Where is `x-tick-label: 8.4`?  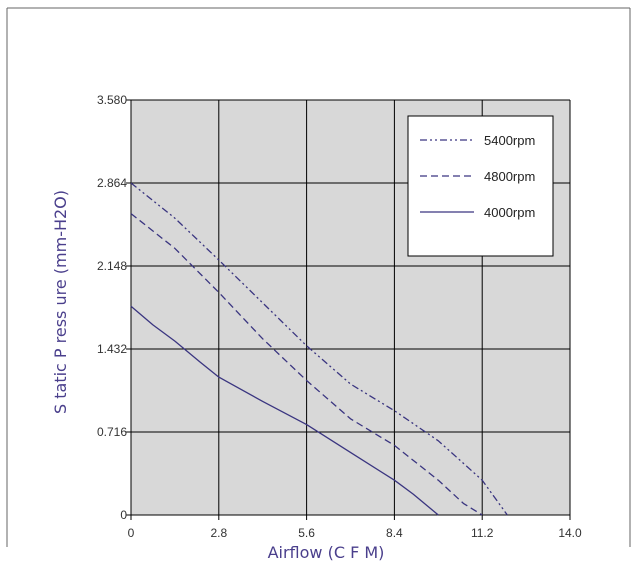 x-tick-label: 8.4 is located at coordinates (394, 533).